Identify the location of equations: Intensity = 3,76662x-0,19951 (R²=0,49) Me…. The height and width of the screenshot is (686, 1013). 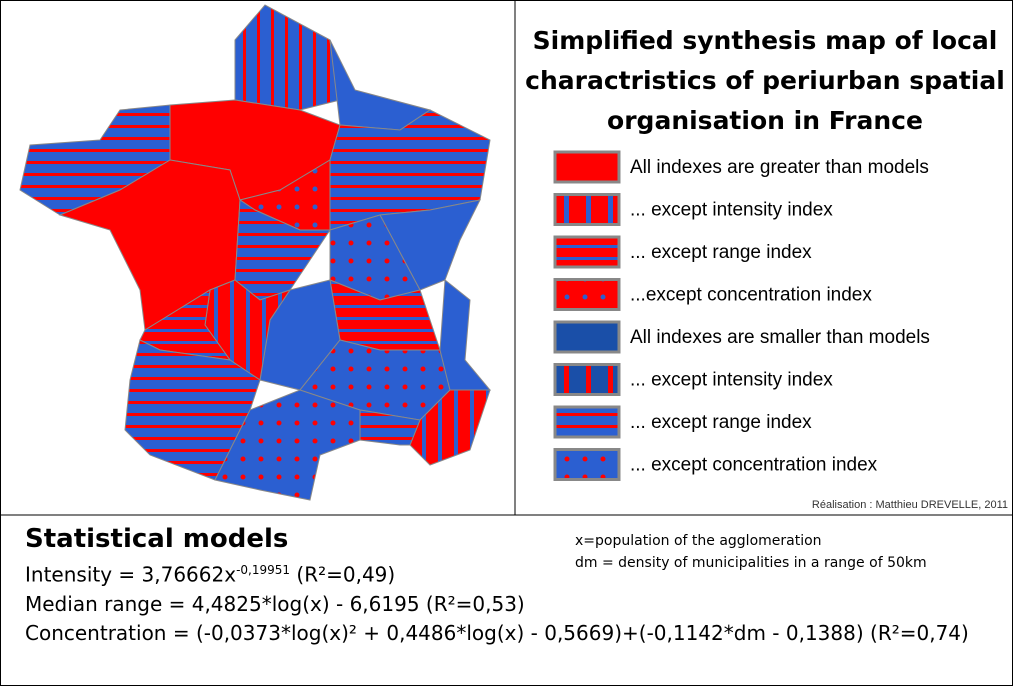
(512, 602).